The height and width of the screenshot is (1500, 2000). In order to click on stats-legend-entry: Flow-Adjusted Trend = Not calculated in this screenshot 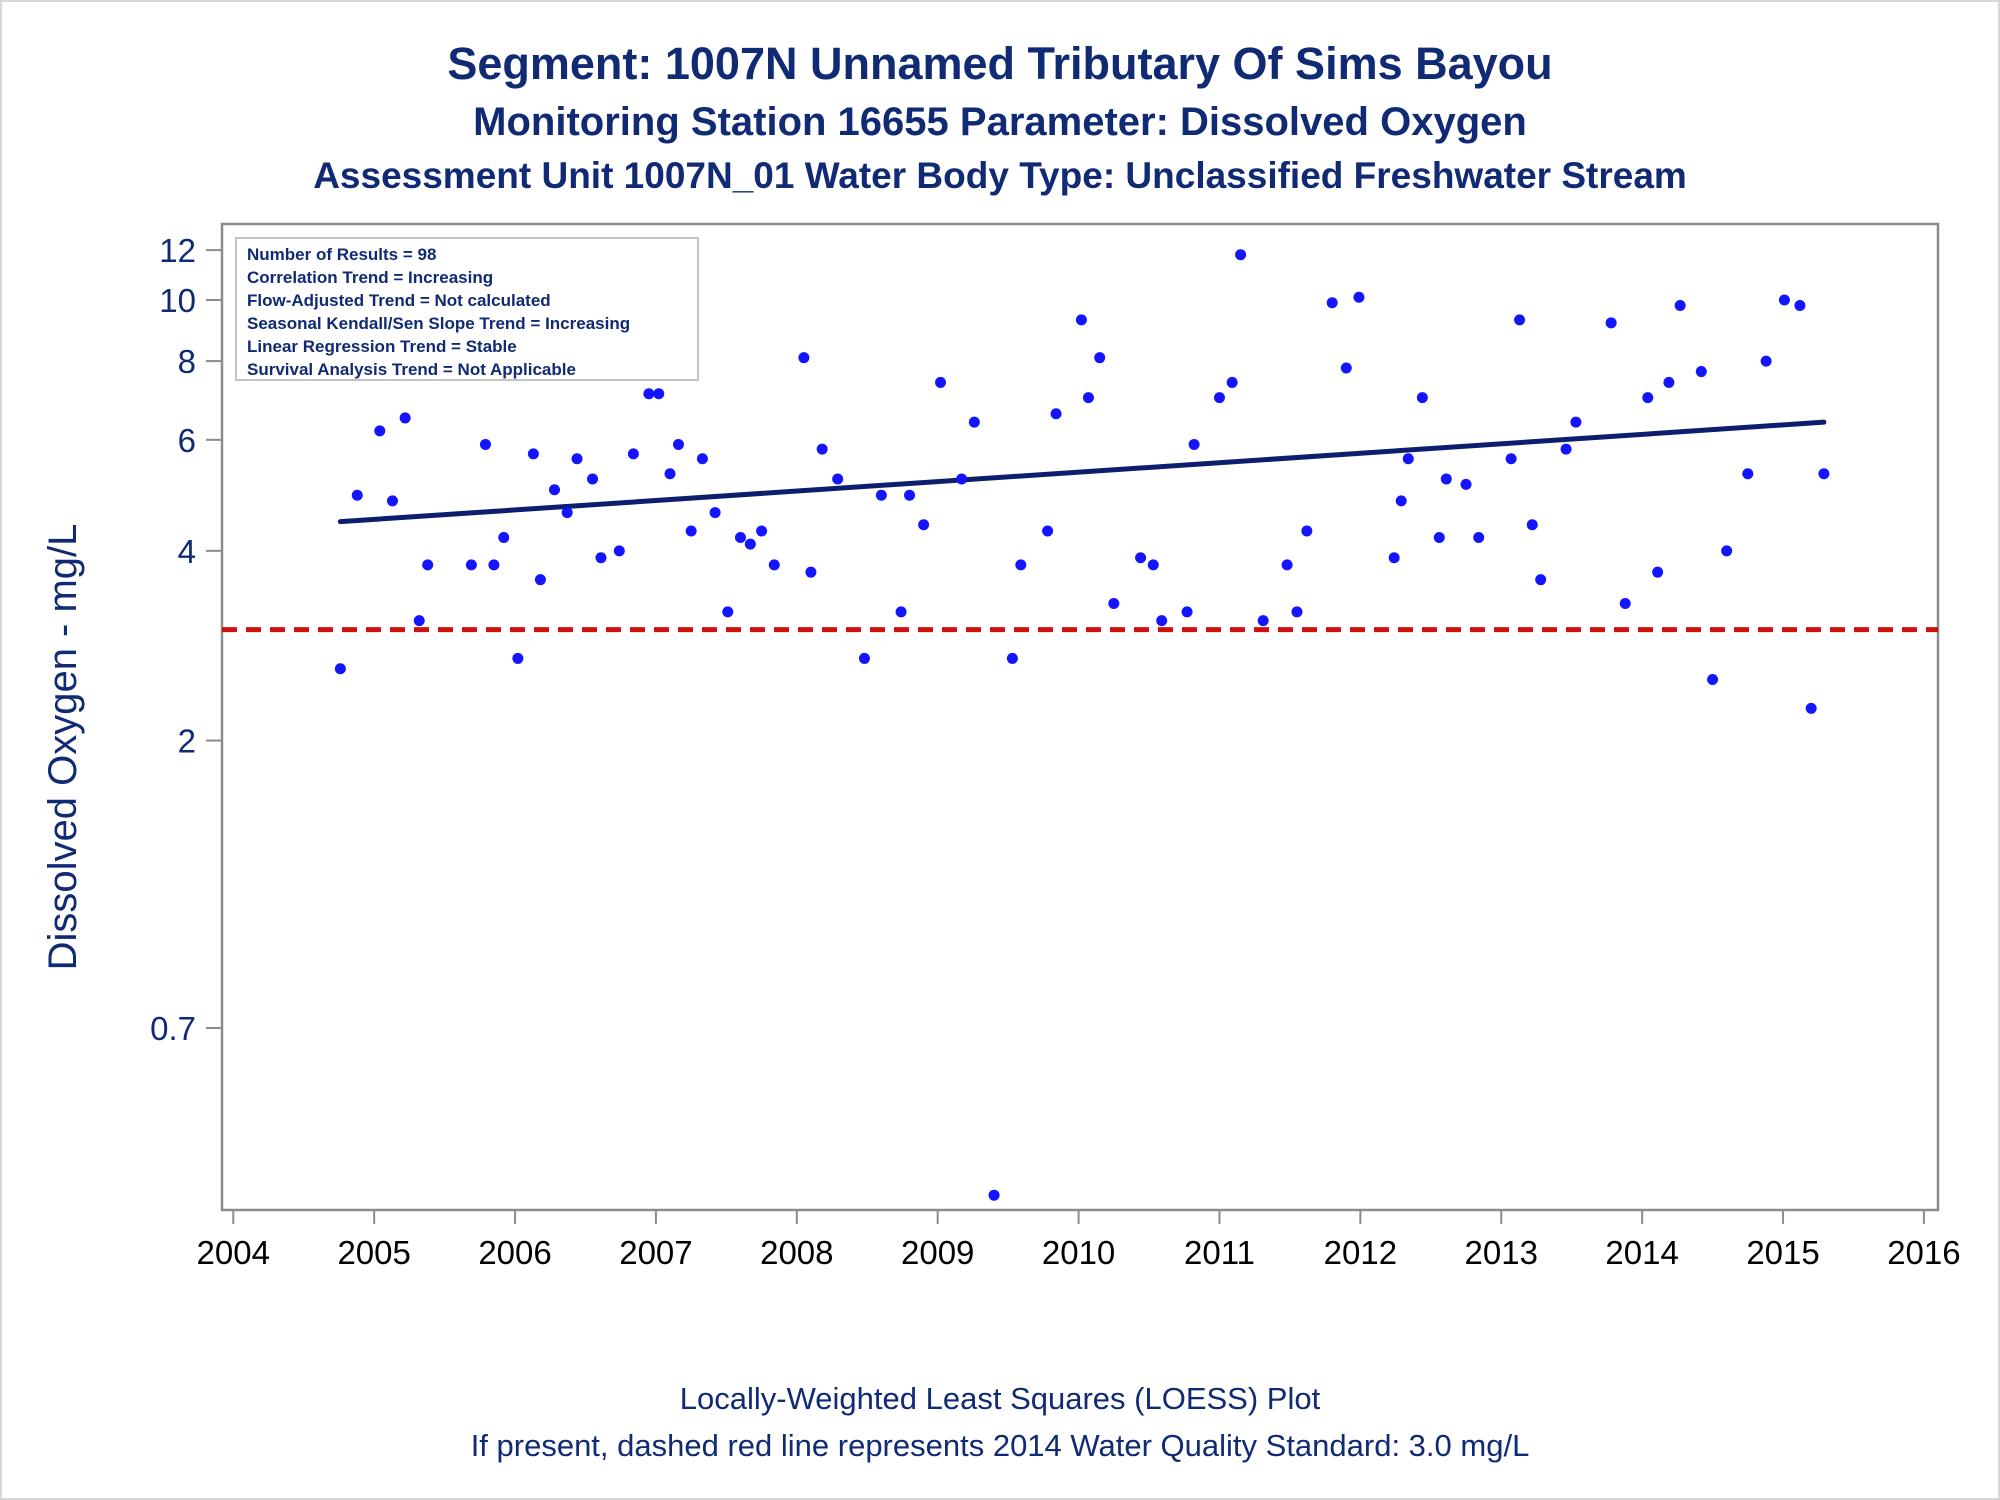, I will do `click(399, 300)`.